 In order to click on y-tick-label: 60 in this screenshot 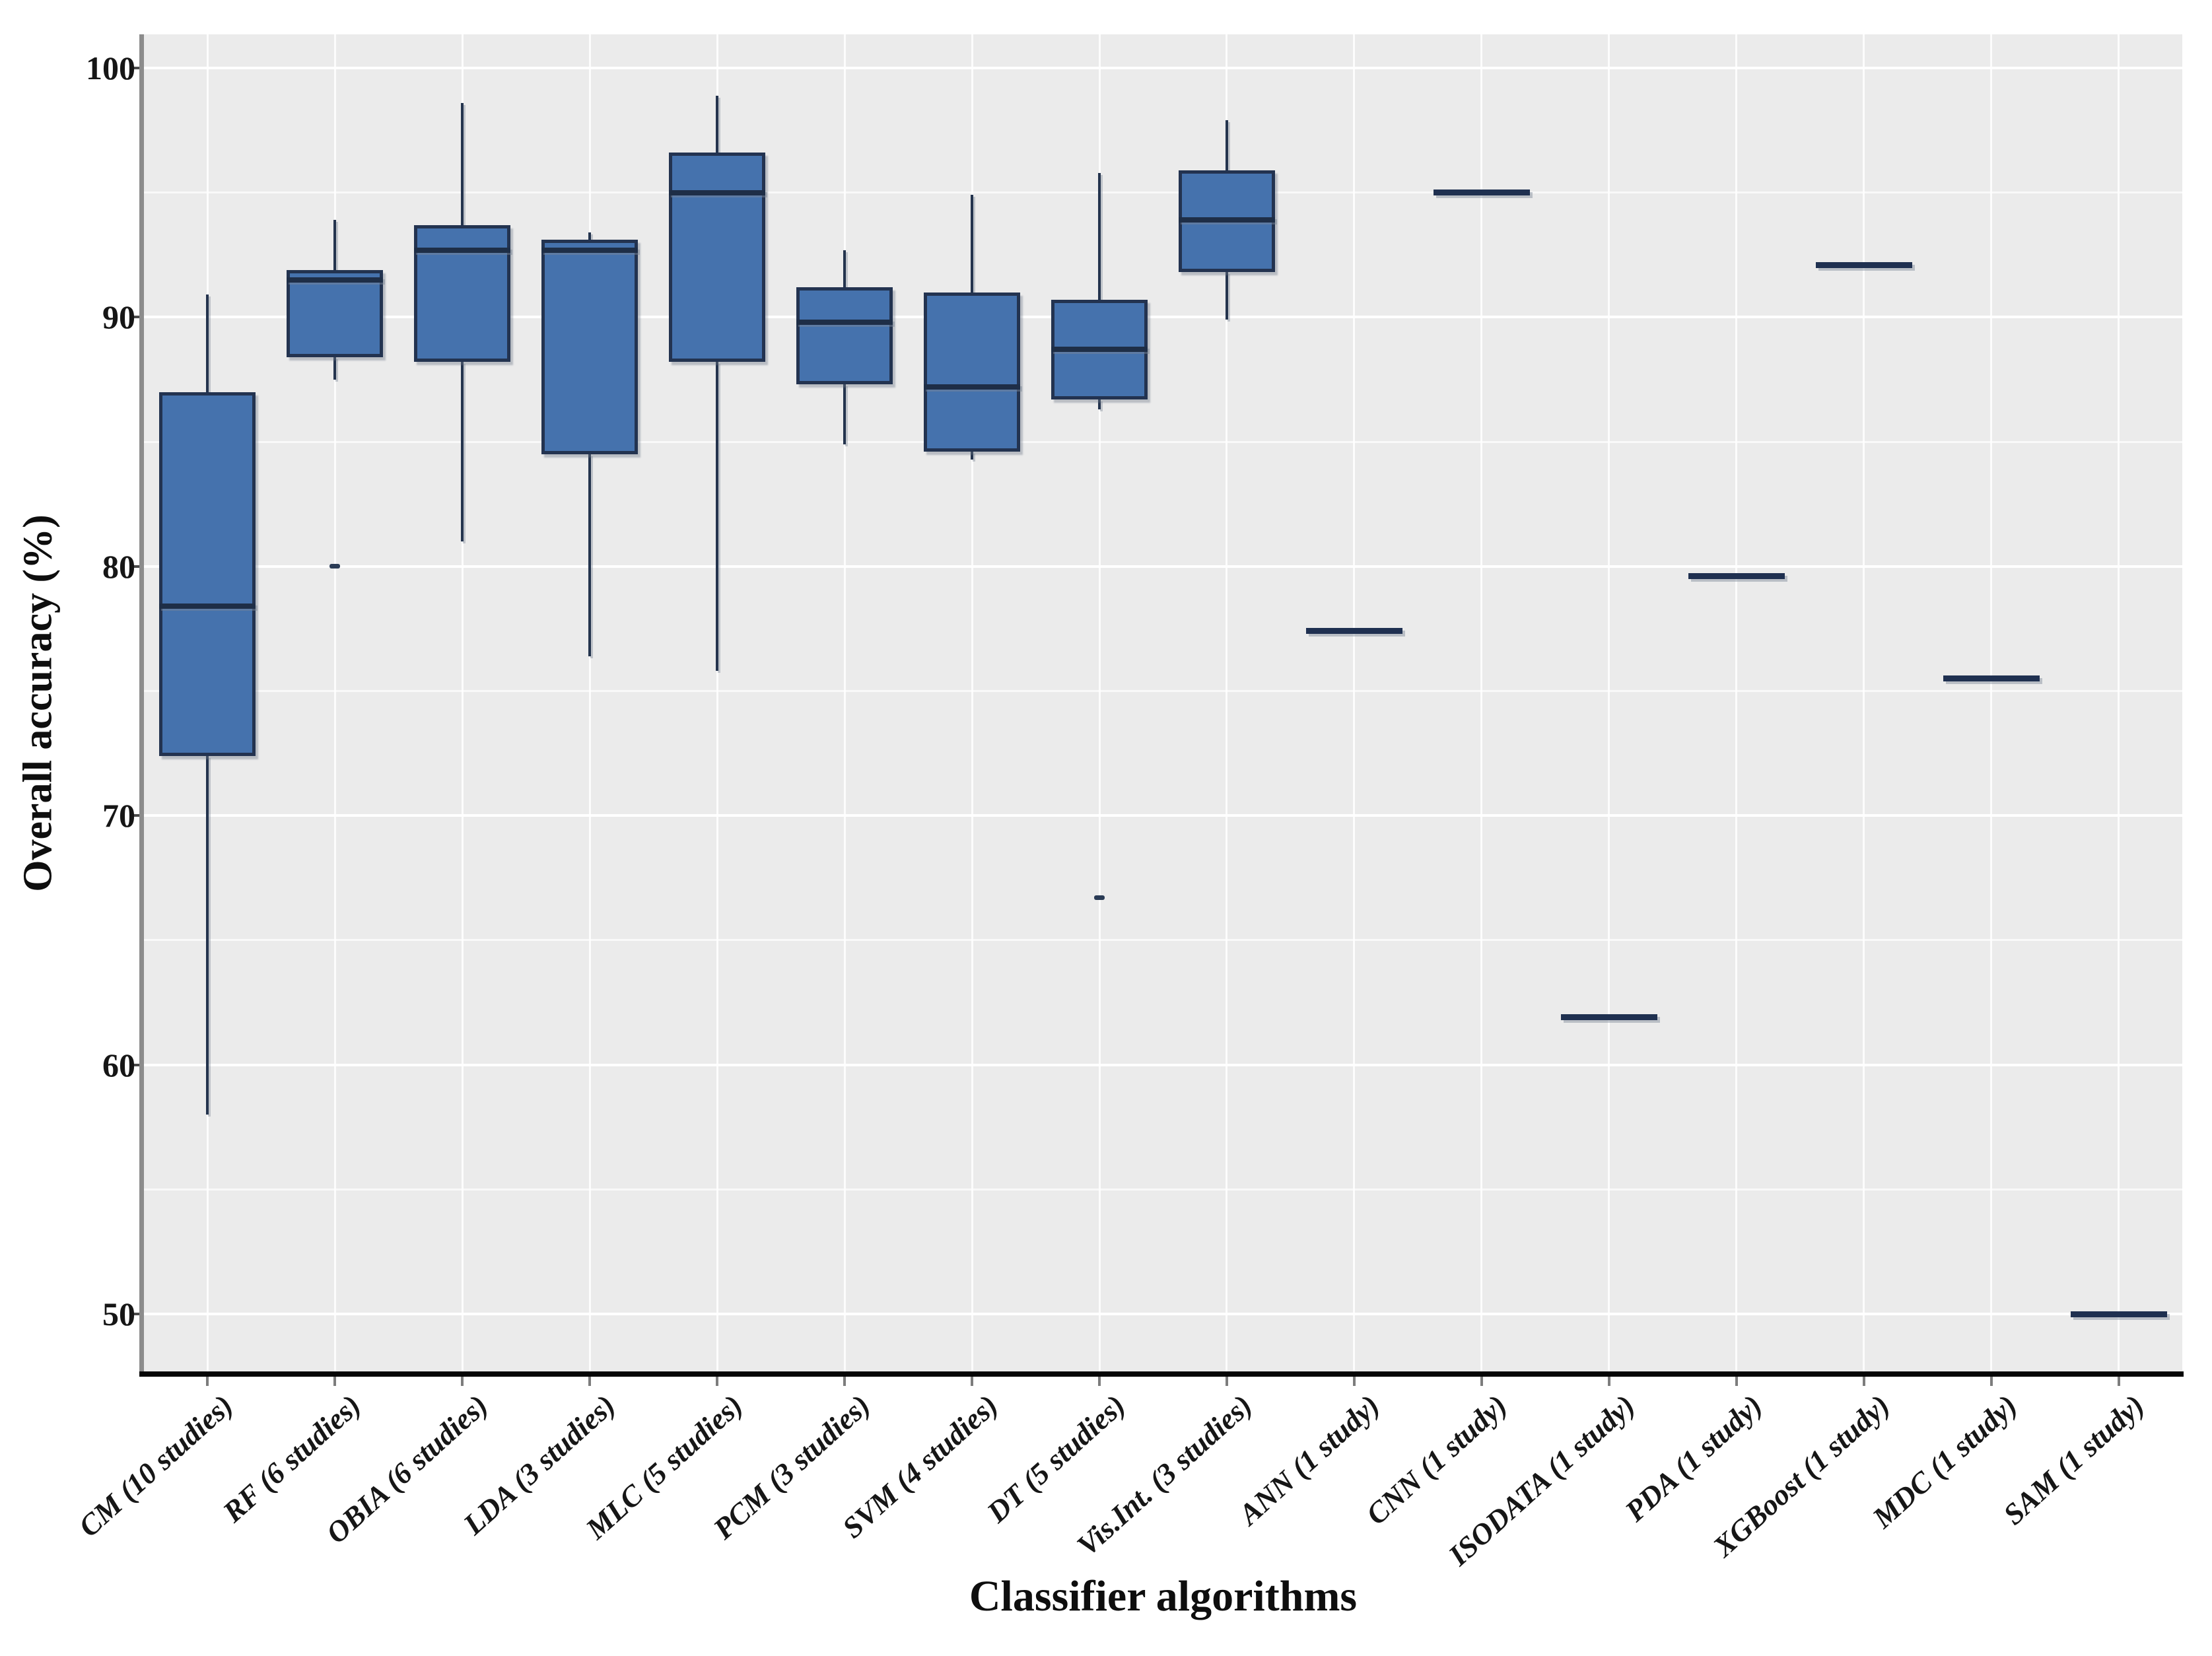, I will do `click(119, 1065)`.